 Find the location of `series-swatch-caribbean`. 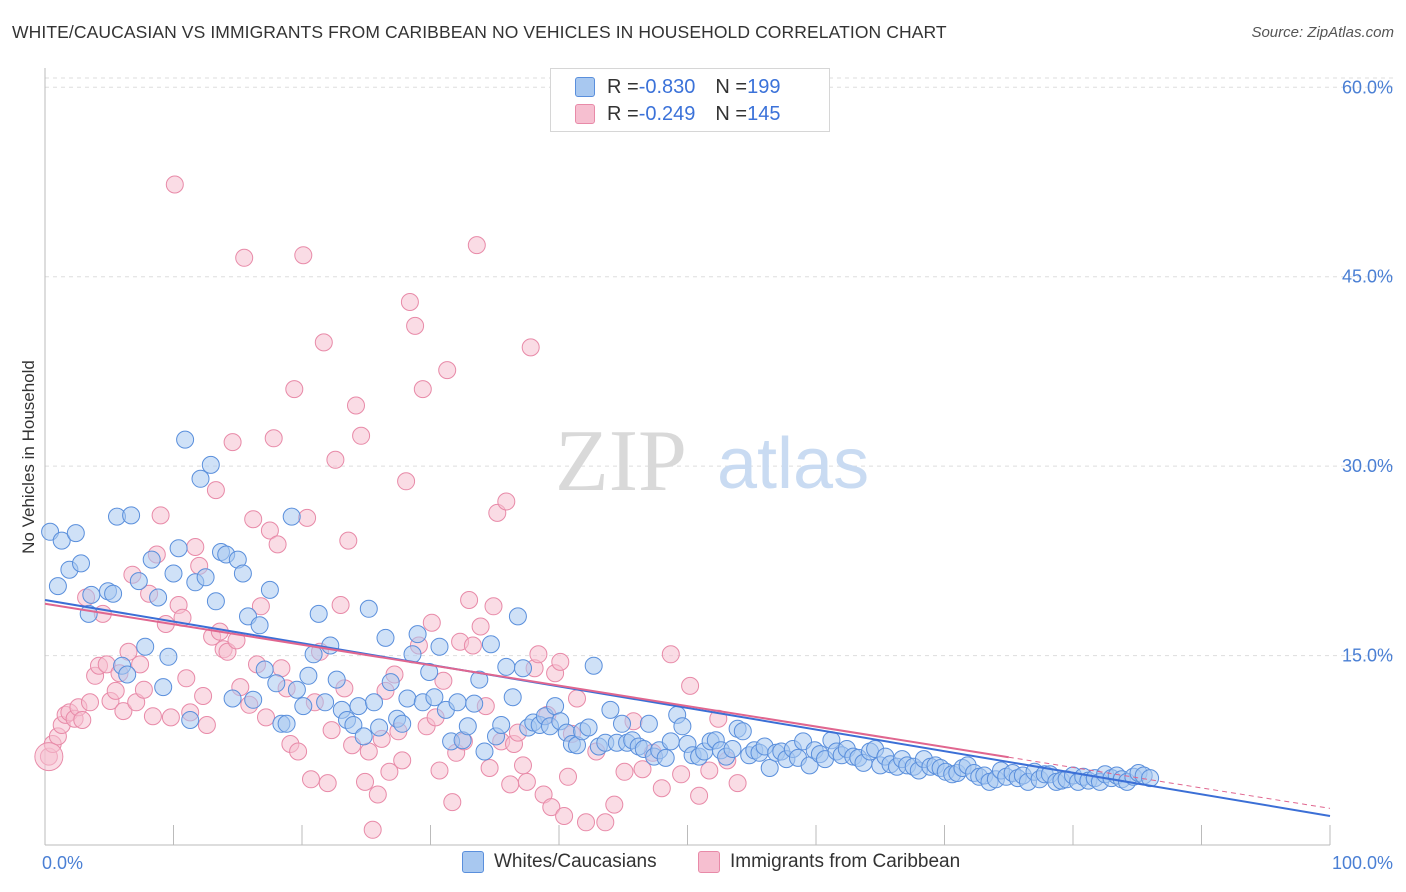

series-swatch-caribbean is located at coordinates (709, 862).